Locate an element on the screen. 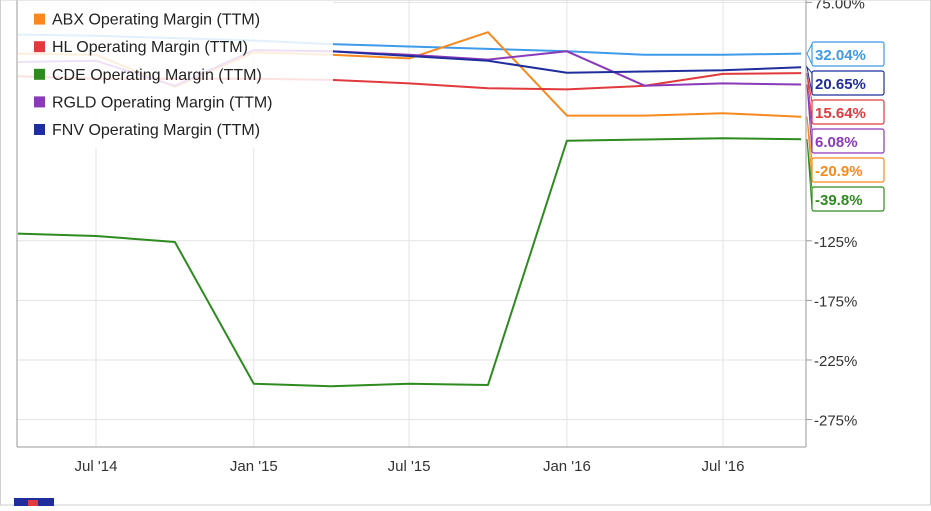 Image resolution: width=931 pixels, height=511 pixels. x-tick-label: Jan '15 is located at coordinates (254, 466).